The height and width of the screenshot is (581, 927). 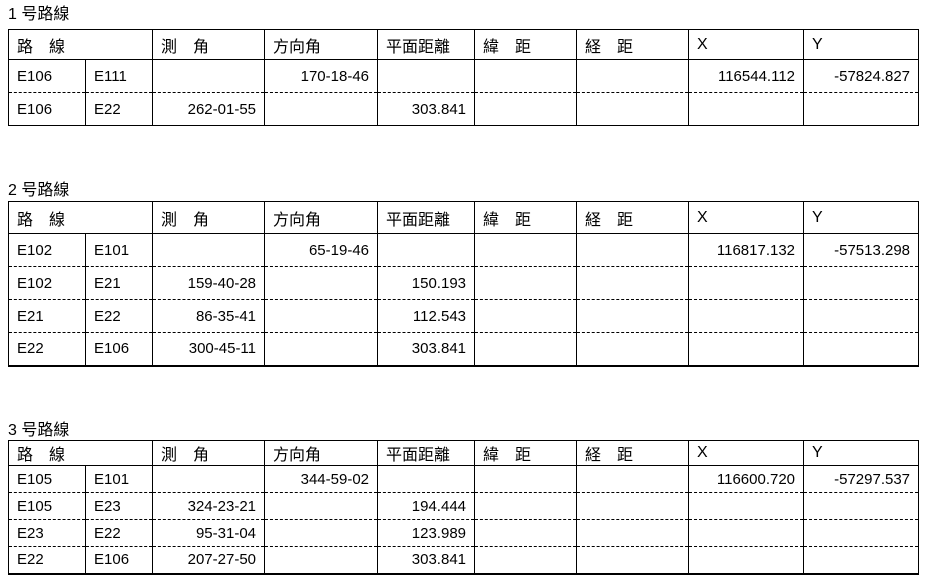 What do you see at coordinates (464, 479) in the screenshot?
I see `table-row: E105 E101 344-59-02 116600.720 -57297.537` at bounding box center [464, 479].